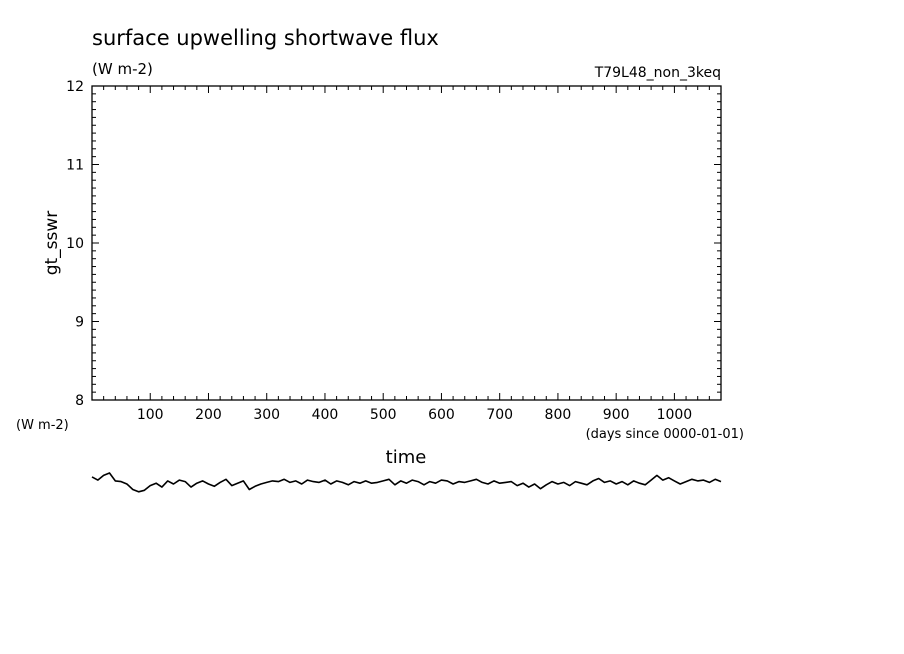 This screenshot has height=654, width=904. I want to click on x-axis-label: time, so click(406, 457).